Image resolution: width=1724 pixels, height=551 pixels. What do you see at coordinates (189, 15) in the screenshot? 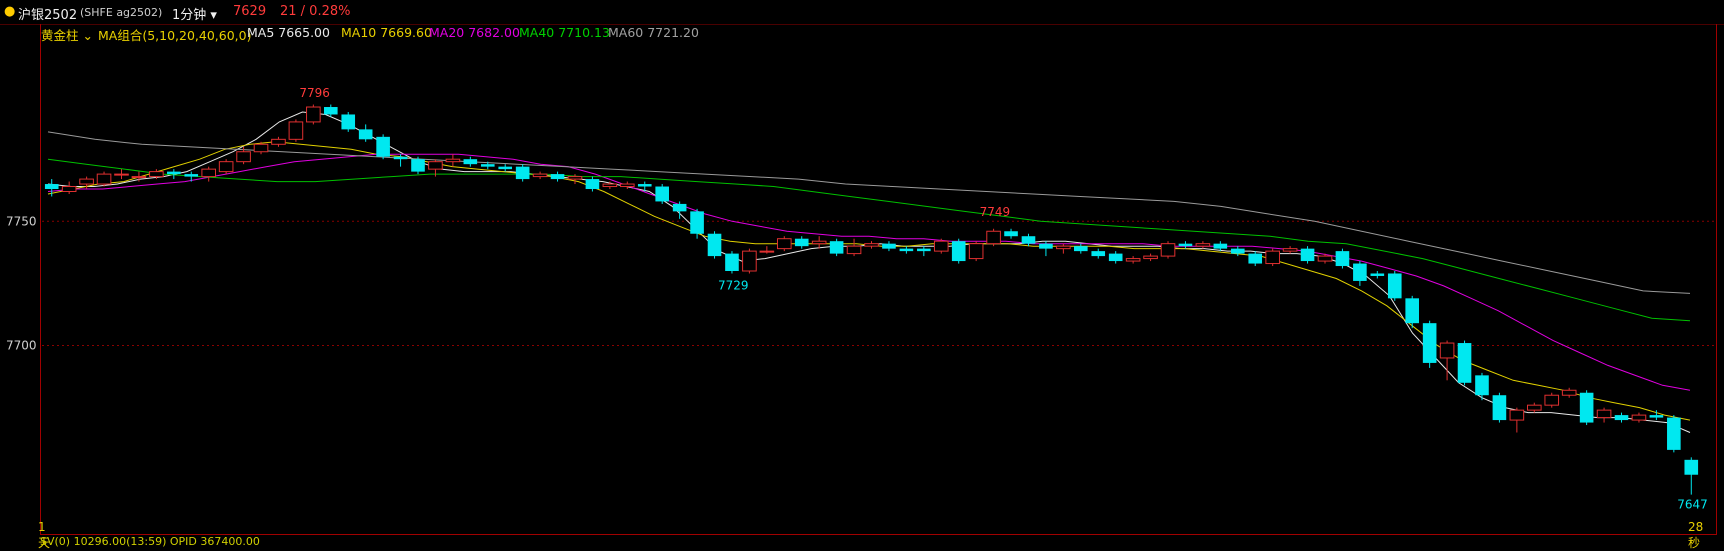
I see `period-label: 1分钟` at bounding box center [189, 15].